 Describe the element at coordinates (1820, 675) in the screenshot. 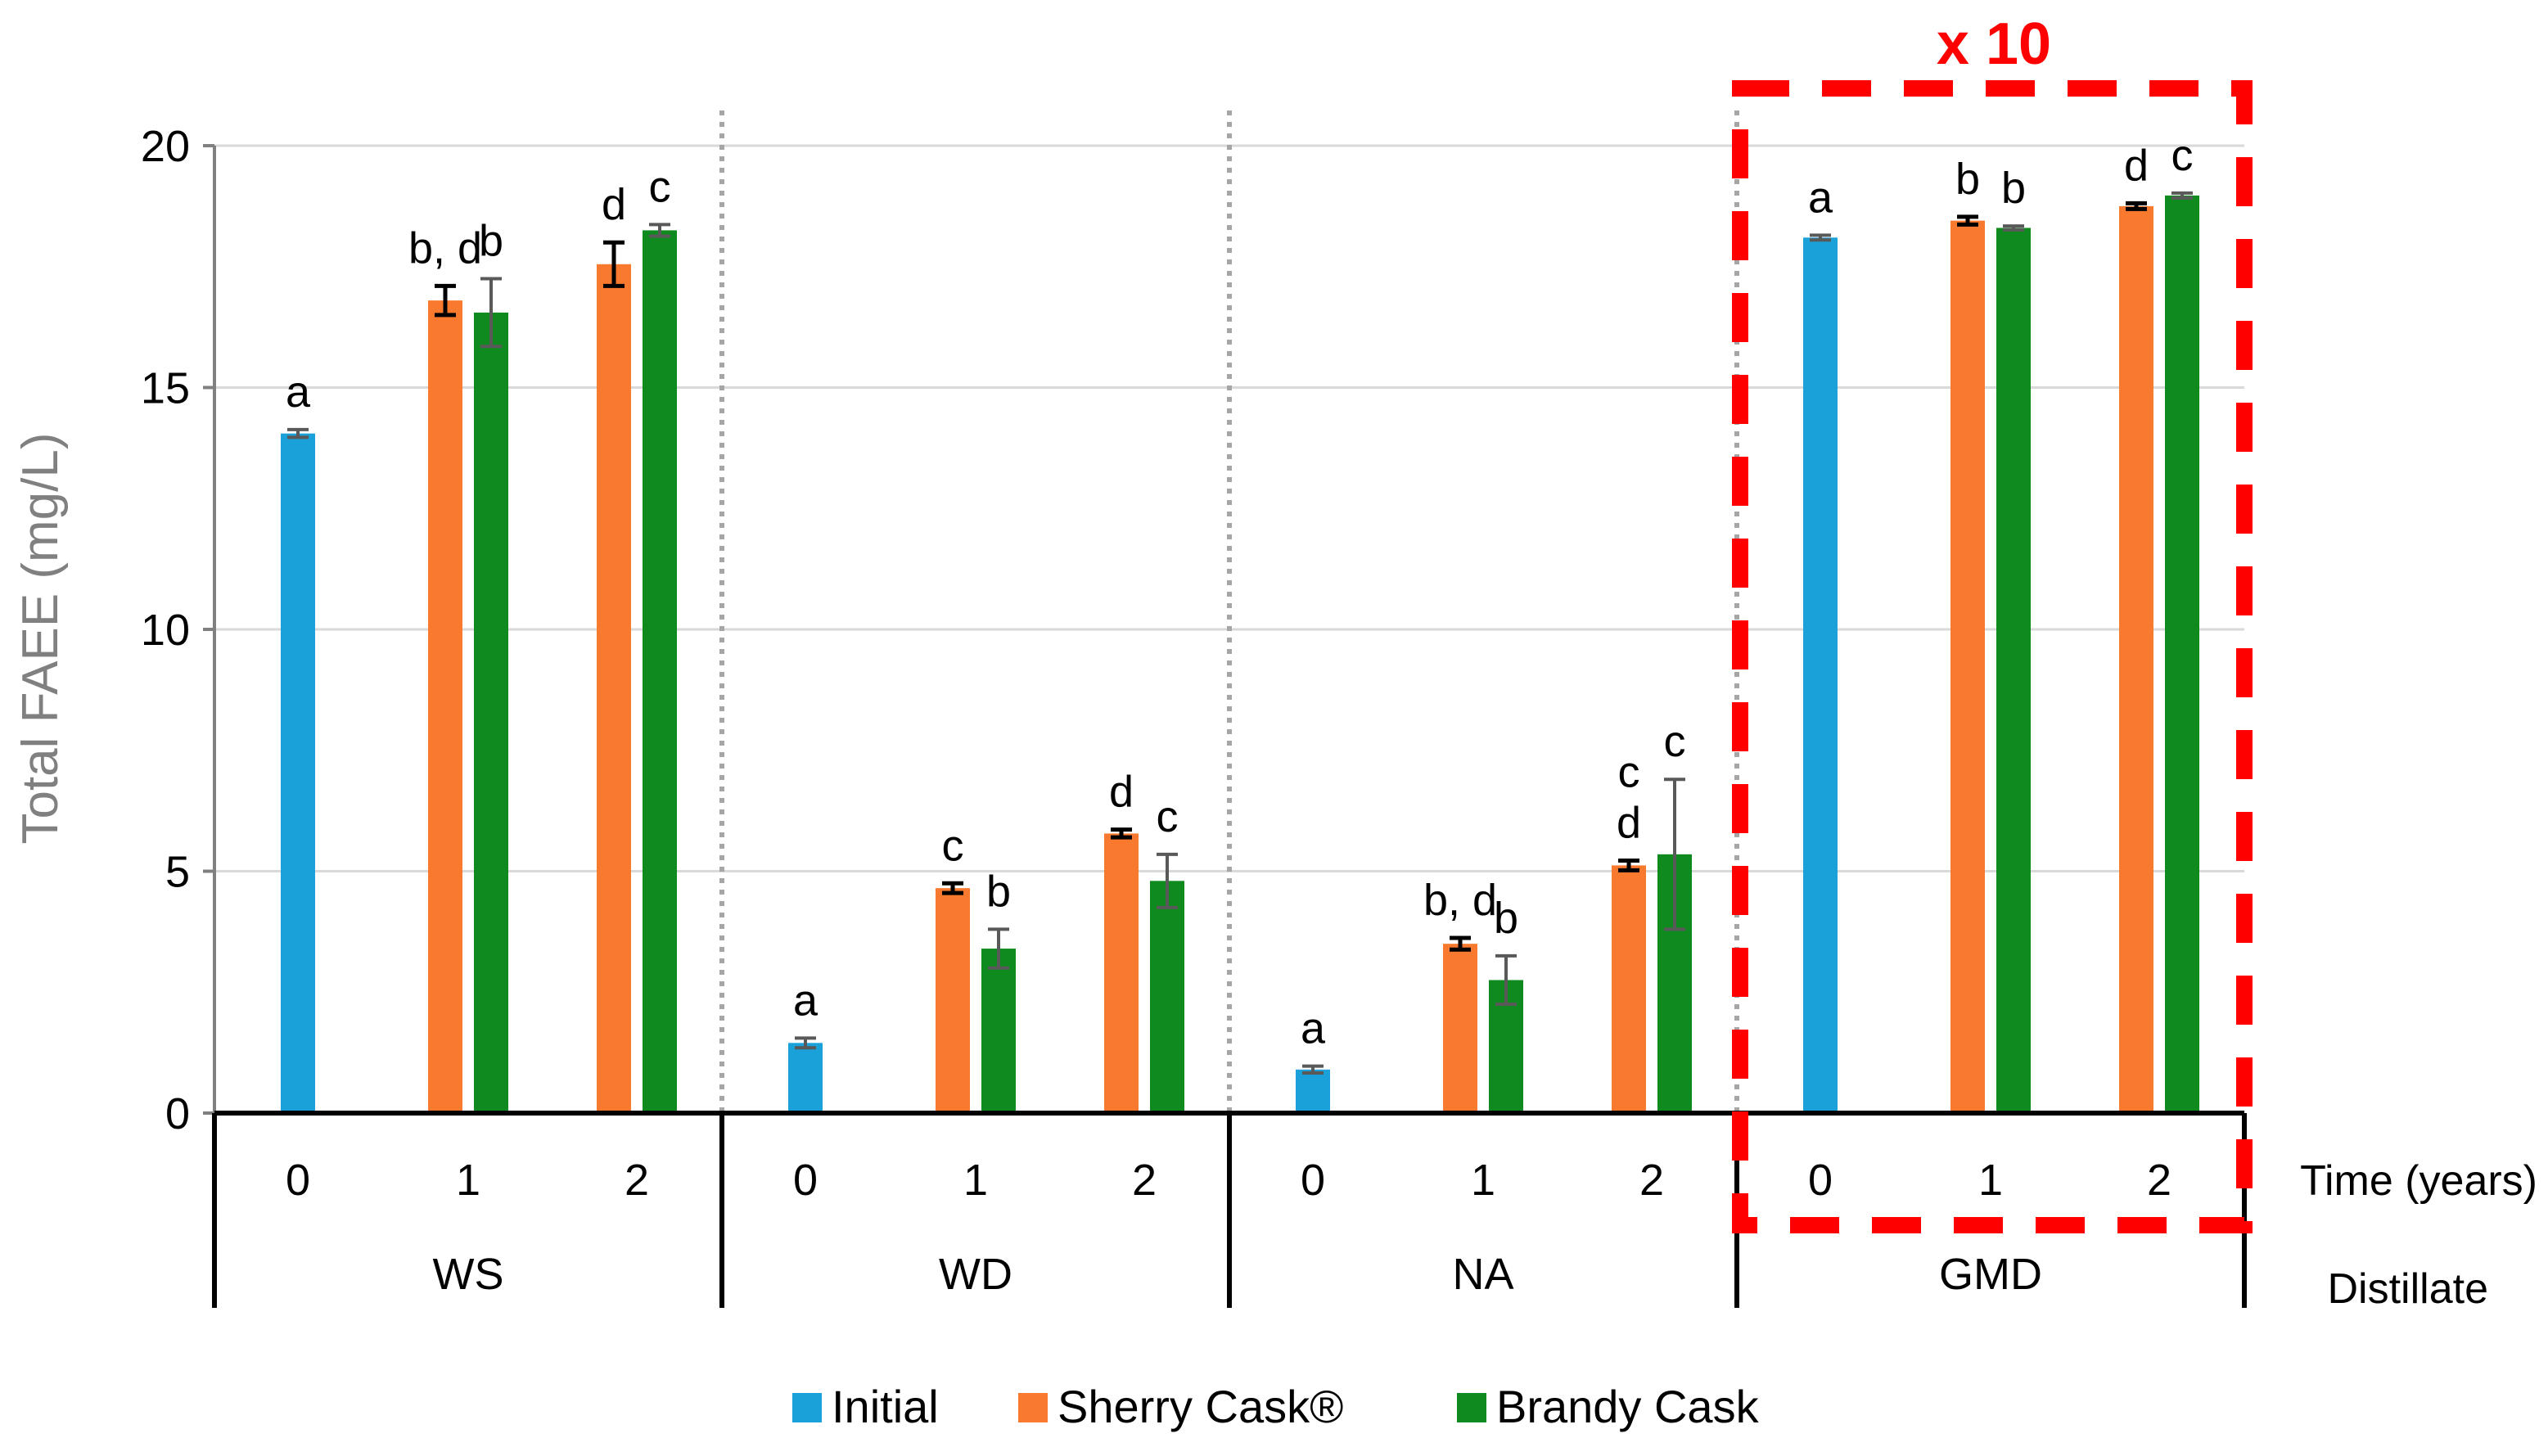

I see `bar-gmd-t0-initial` at that location.